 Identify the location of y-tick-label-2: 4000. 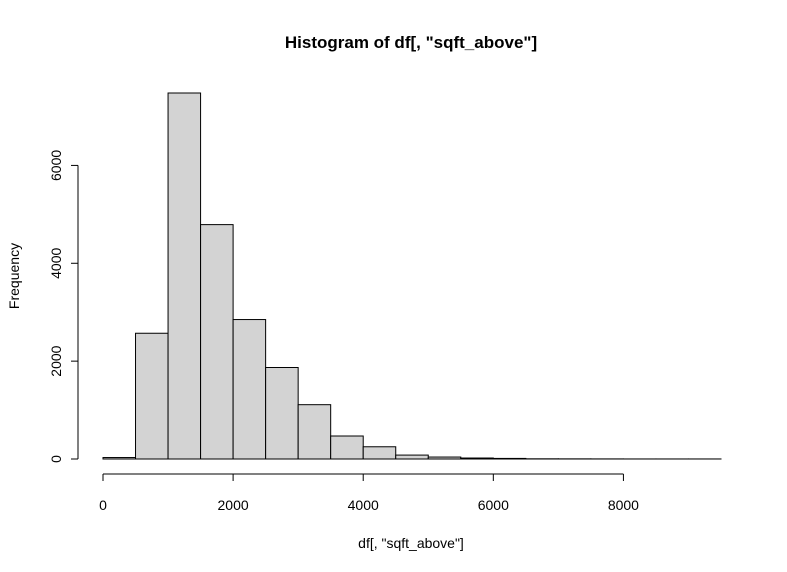
(56, 262).